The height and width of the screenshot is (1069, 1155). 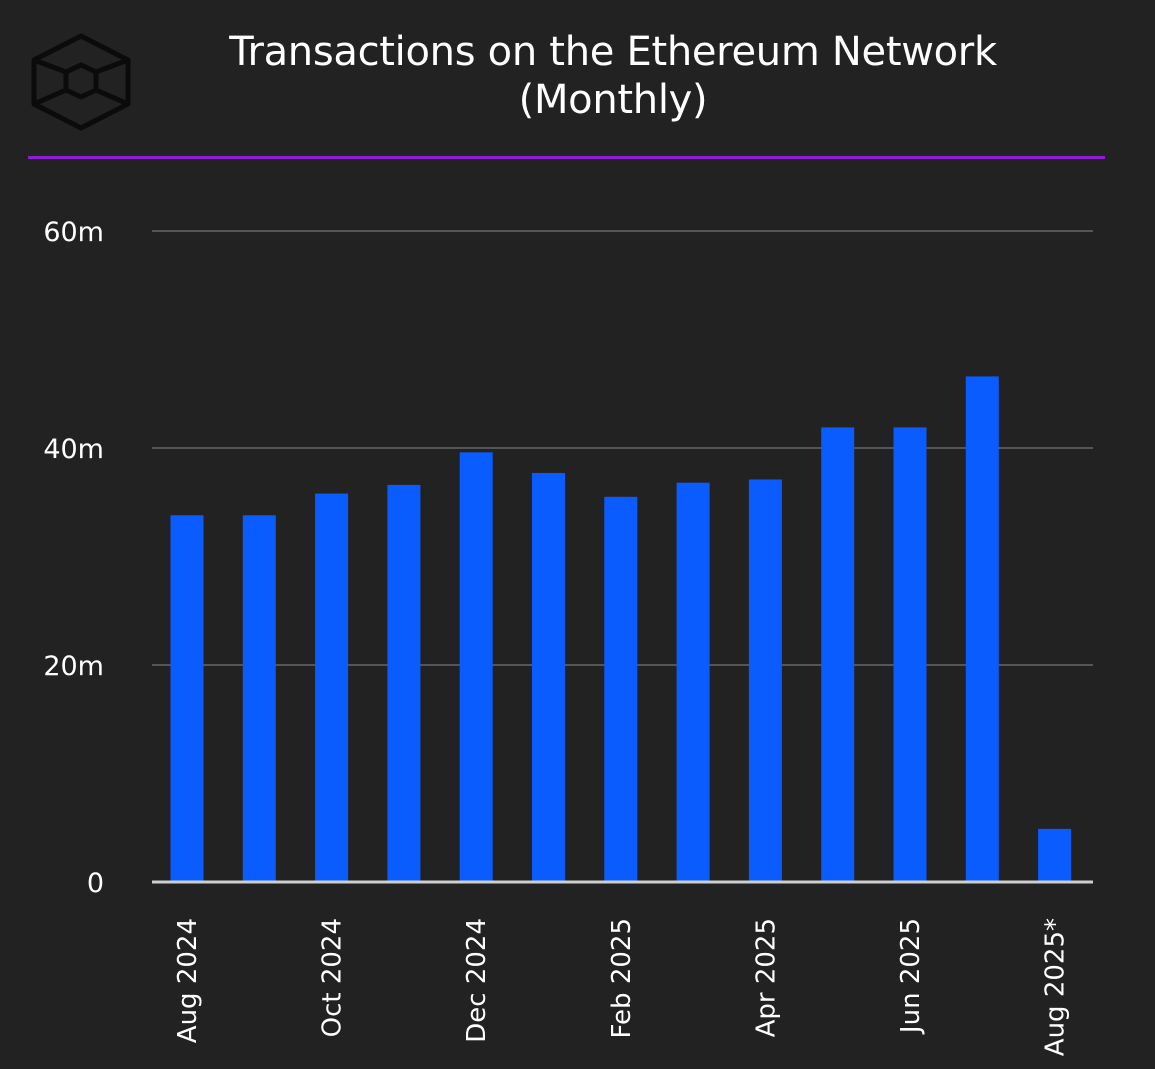 What do you see at coordinates (613, 100) in the screenshot?
I see `chart-title-line-2: (Monthly)` at bounding box center [613, 100].